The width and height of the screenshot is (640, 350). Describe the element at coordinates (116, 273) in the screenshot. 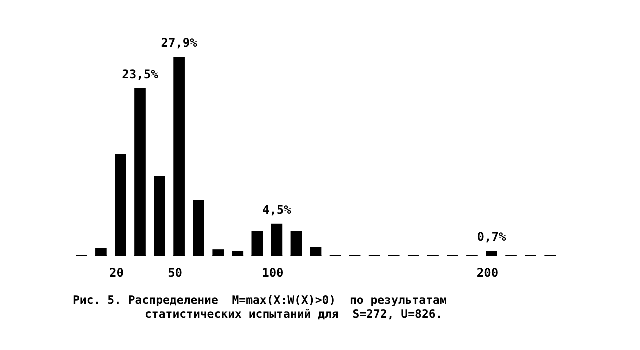

I see `x-tick-label: 20` at that location.